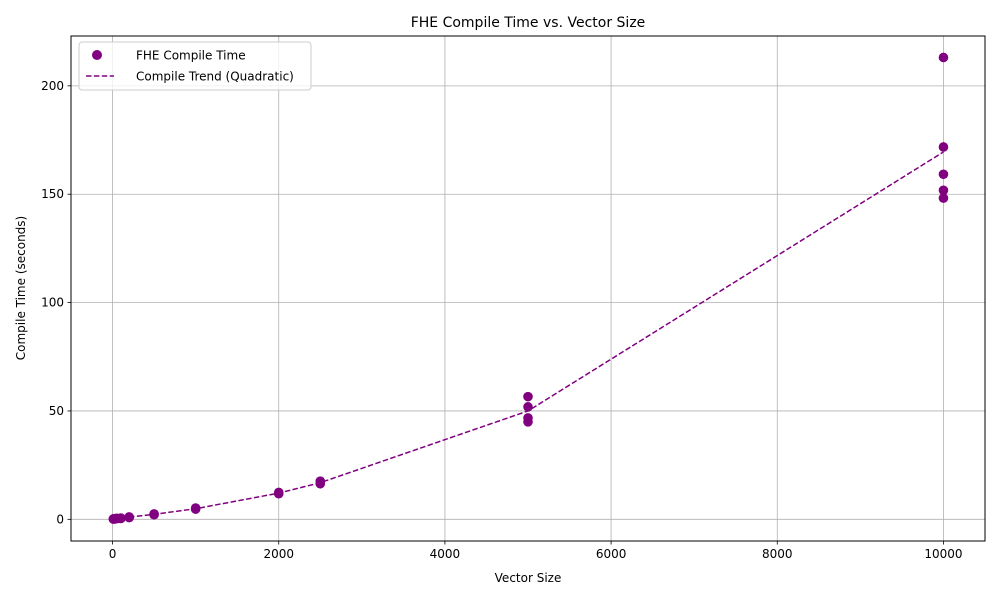 Image resolution: width=1000 pixels, height=604 pixels. Describe the element at coordinates (445, 554) in the screenshot. I see `x-tick-label: 4000` at that location.